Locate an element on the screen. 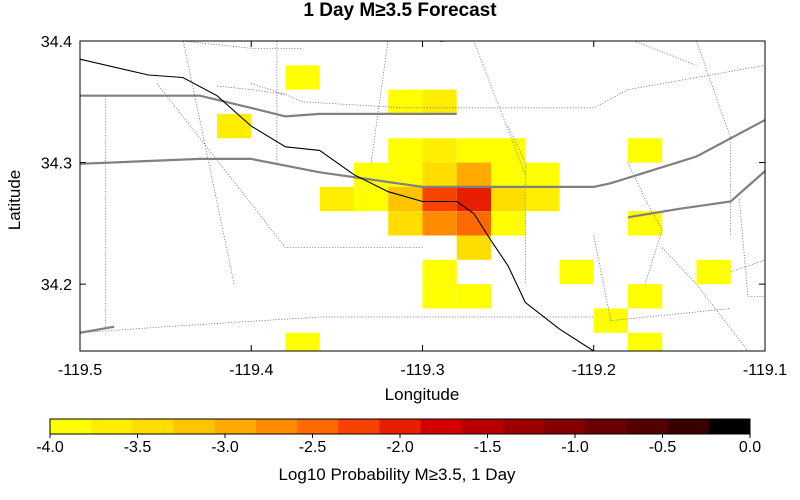 This screenshot has height=500, width=800. colorbar-tick-label: -3.5 is located at coordinates (138, 447).